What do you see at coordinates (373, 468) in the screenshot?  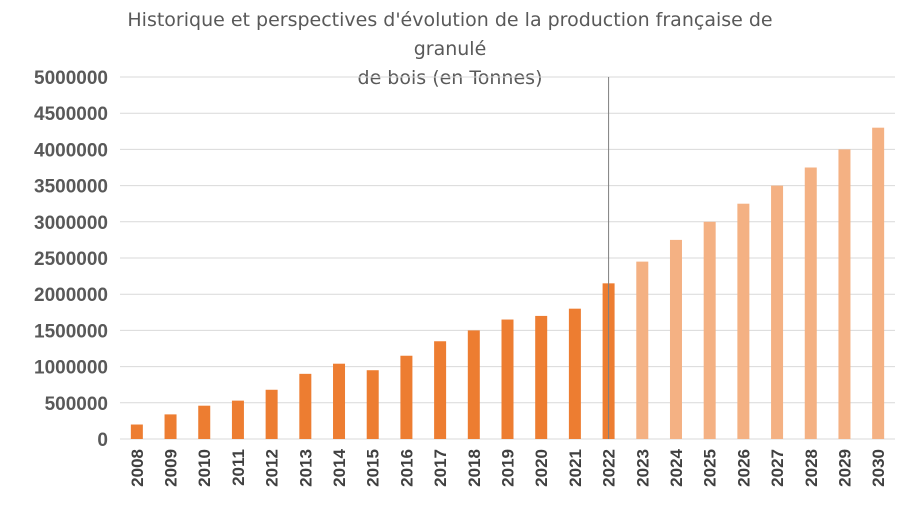 I see `x-tick-label: 2015` at bounding box center [373, 468].